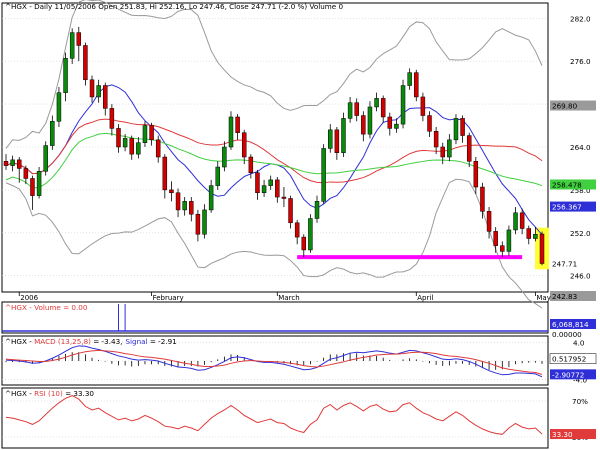 The image size is (600, 450). Describe the element at coordinates (46, 307) in the screenshot. I see `volume-title-text: ^HGX - Volume = 0.00` at that location.